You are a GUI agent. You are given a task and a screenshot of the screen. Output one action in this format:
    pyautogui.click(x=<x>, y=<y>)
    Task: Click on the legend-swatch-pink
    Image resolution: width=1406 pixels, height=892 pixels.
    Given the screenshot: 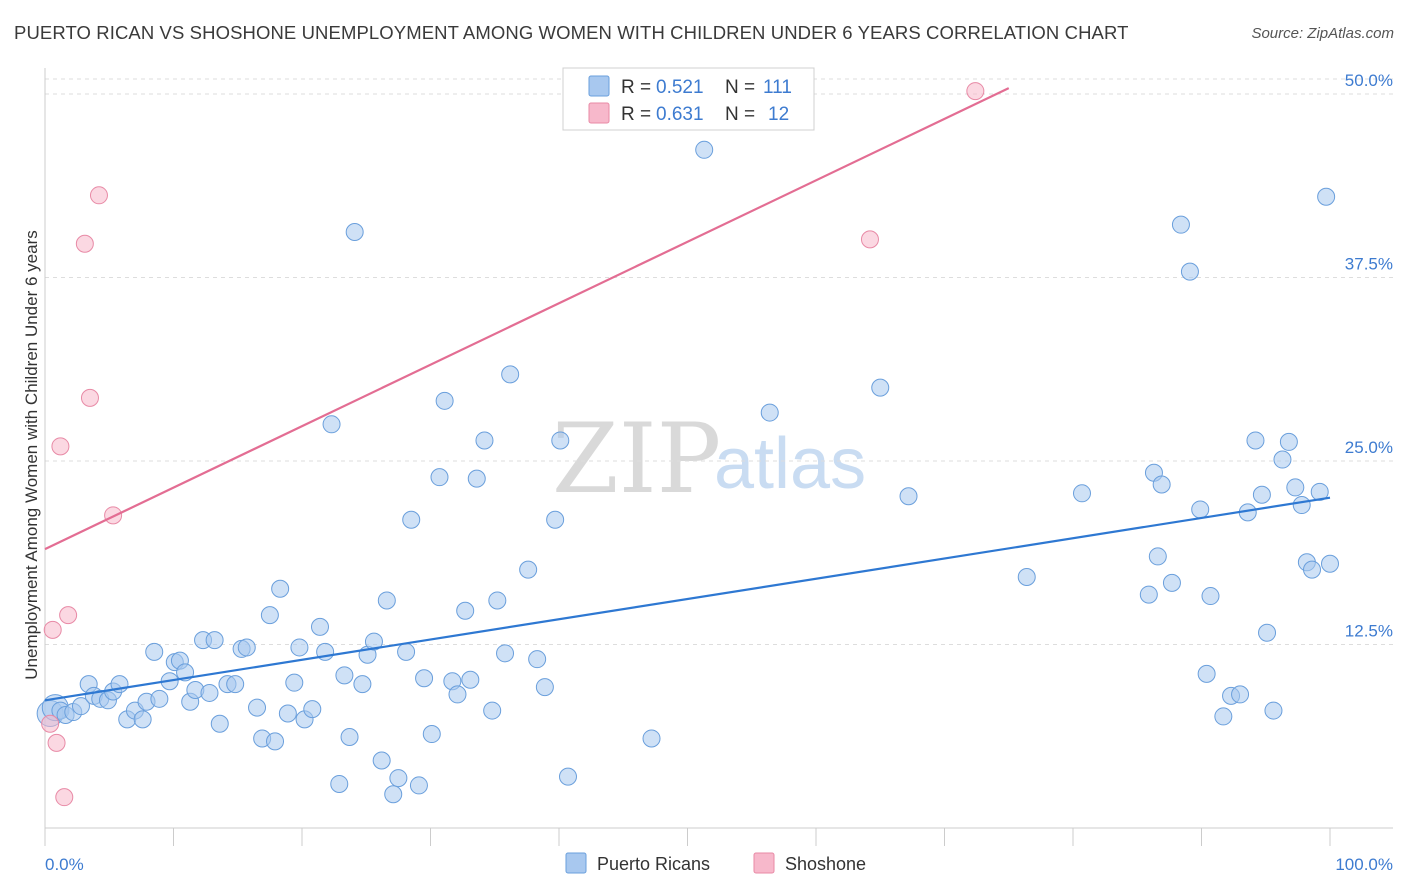 What is the action you would take?
    pyautogui.click(x=599, y=113)
    